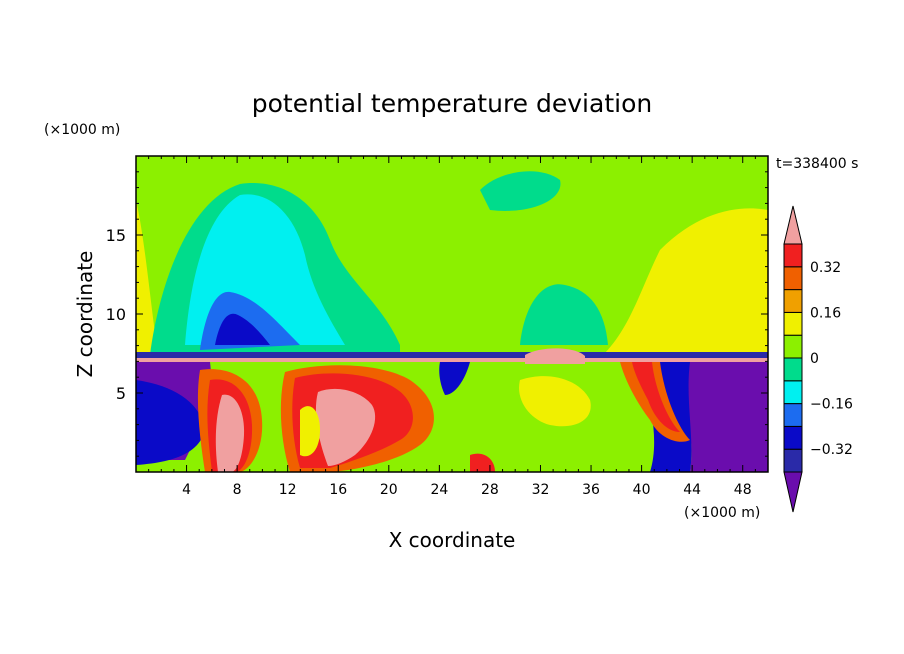  Describe the element at coordinates (288, 490) in the screenshot. I see `x-tick-label: 12` at that location.